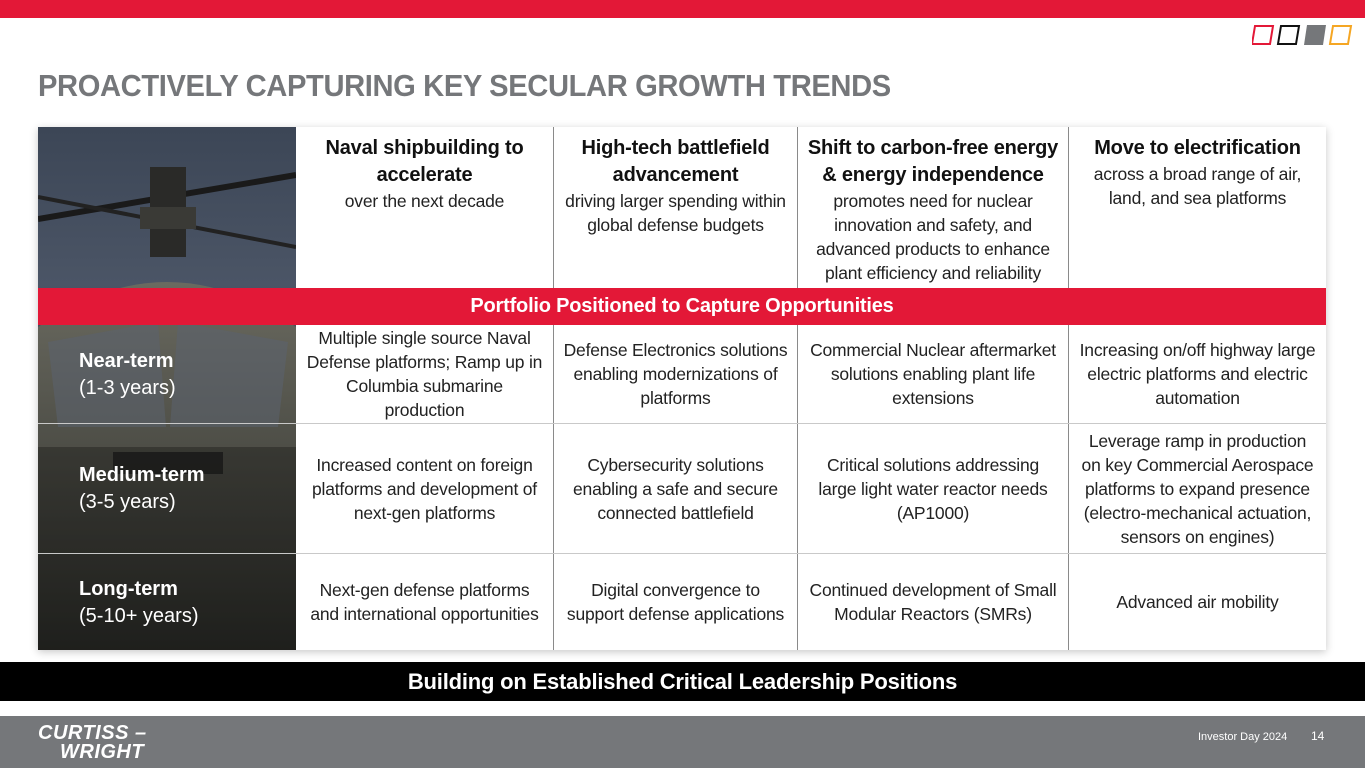 This screenshot has width=1365, height=768. Describe the element at coordinates (139, 603) in the screenshot. I see `row-label-long-term: Long-term (5-10+ years)` at that location.